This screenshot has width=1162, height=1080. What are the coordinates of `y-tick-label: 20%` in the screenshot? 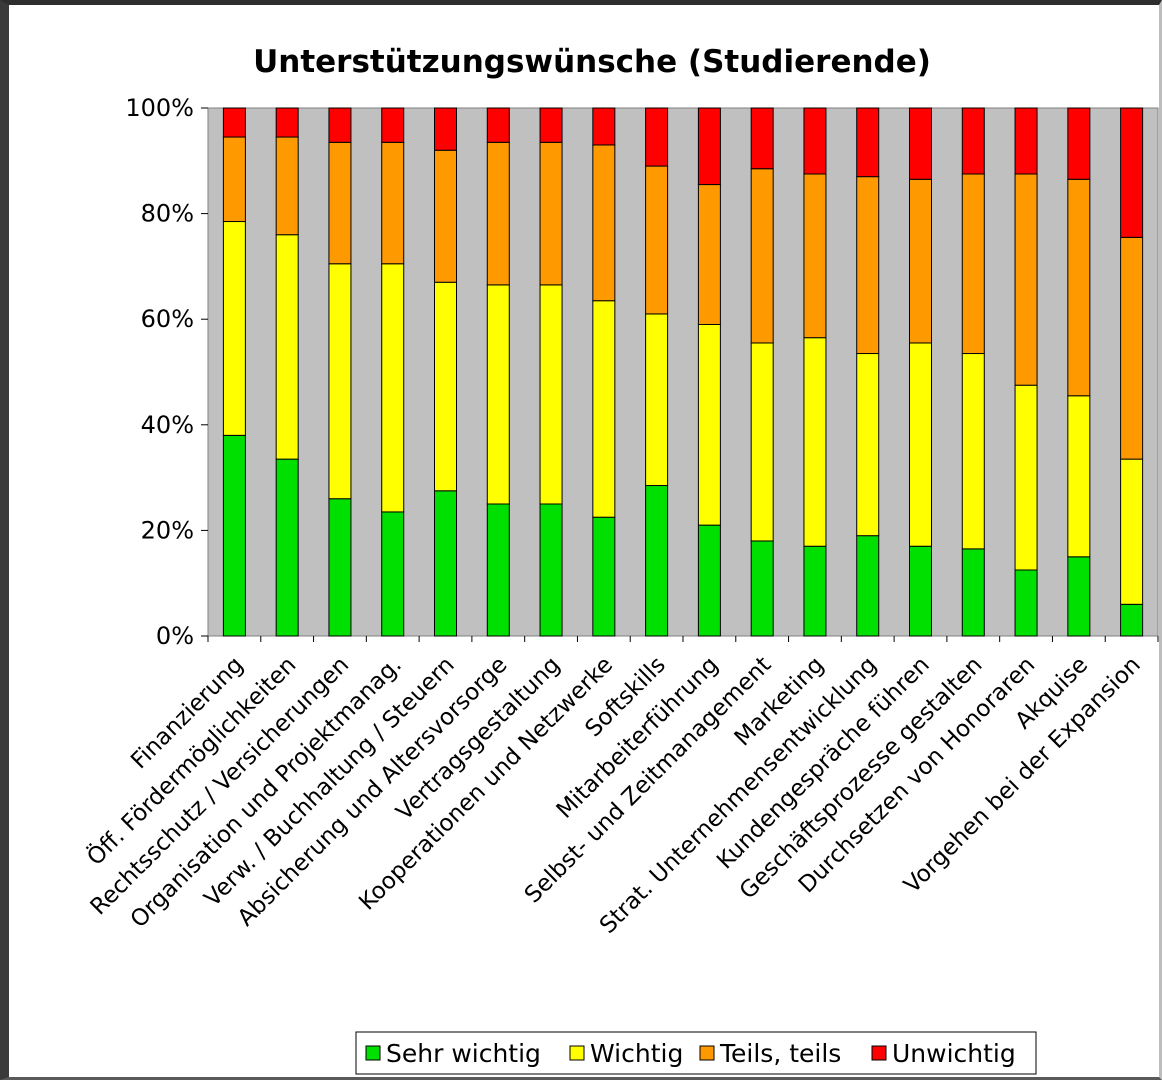 It's located at (167, 530).